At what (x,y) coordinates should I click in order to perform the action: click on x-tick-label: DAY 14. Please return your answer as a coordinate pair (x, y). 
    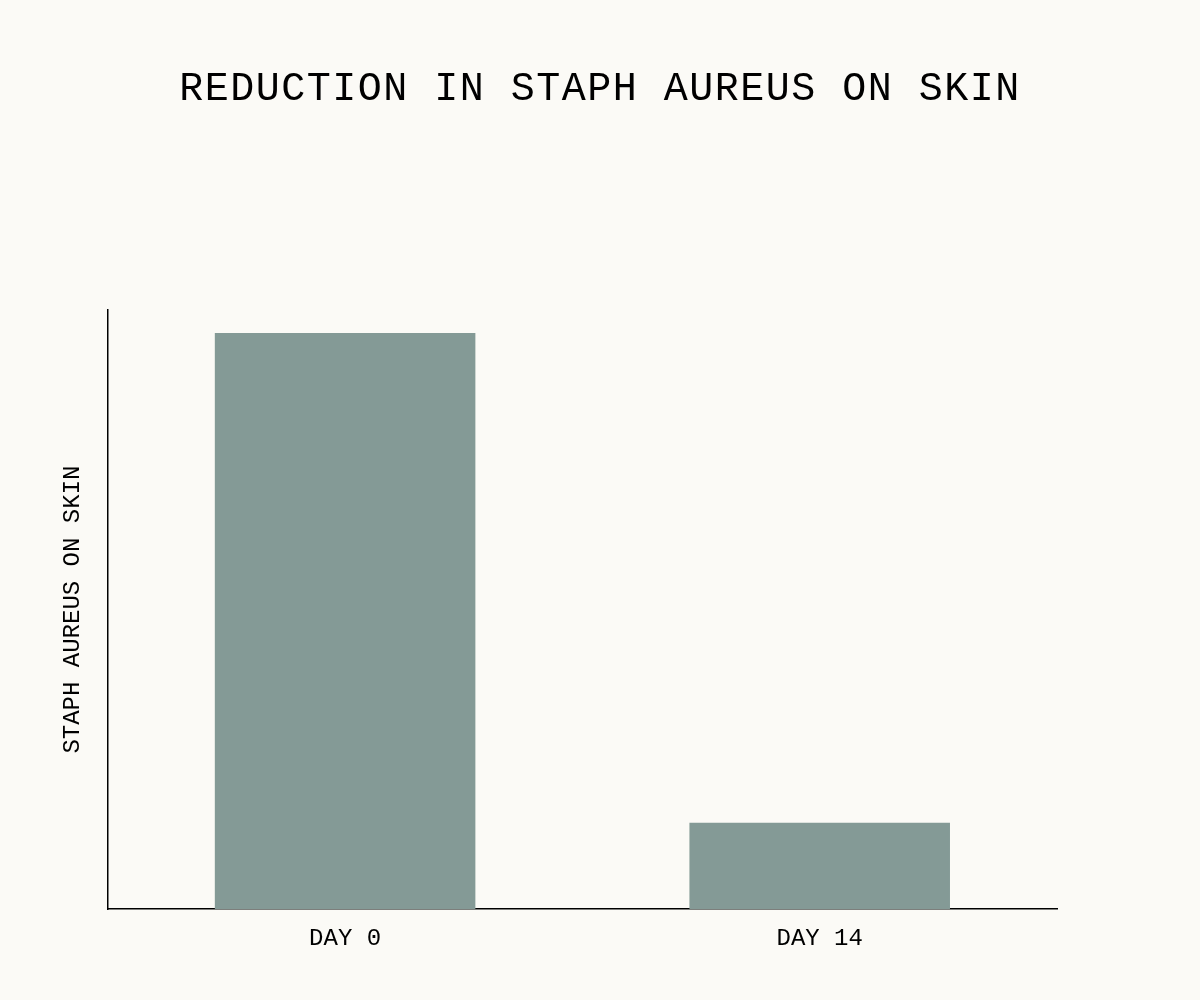
    Looking at the image, I should click on (819, 938).